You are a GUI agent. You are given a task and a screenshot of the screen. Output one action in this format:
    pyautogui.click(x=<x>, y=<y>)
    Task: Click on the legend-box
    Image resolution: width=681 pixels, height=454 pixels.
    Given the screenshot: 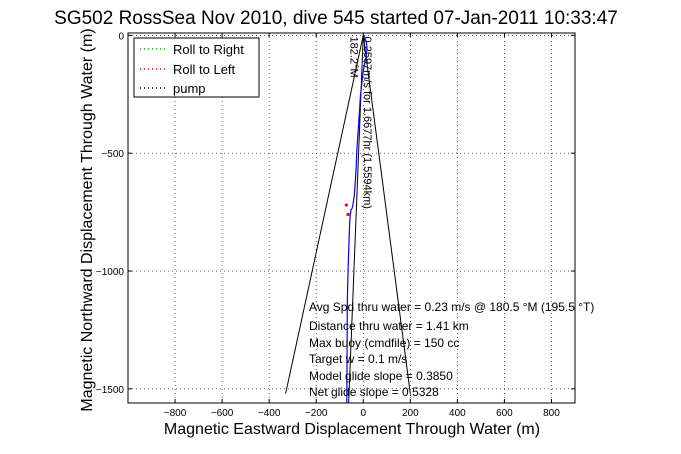 What is the action you would take?
    pyautogui.click(x=196, y=67)
    